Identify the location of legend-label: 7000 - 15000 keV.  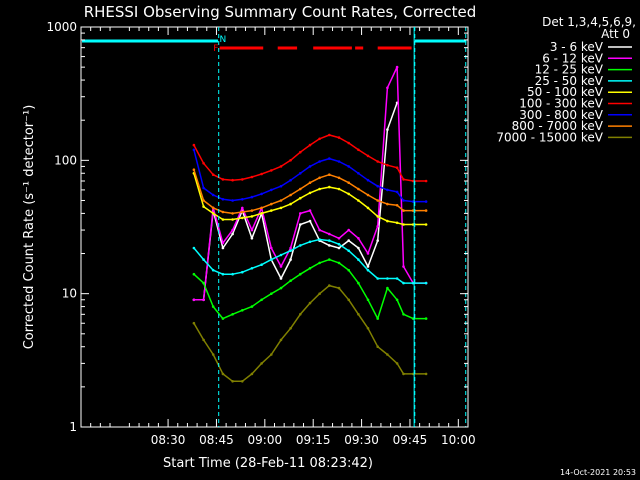
(549, 137).